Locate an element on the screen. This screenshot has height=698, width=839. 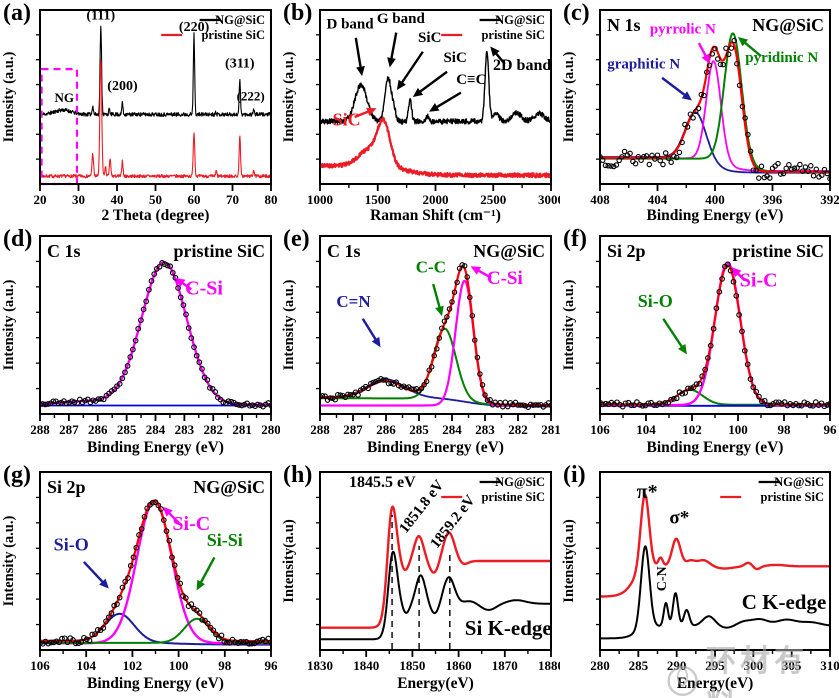
svg-text: 295 is located at coordinates (715, 665).